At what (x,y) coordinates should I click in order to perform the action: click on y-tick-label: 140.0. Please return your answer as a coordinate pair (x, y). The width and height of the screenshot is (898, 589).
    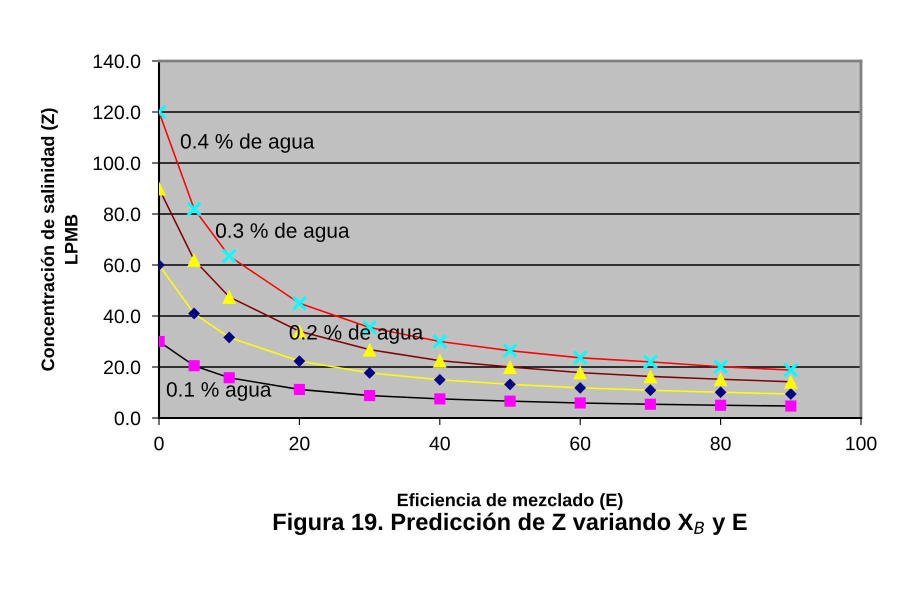
    Looking at the image, I should click on (117, 61).